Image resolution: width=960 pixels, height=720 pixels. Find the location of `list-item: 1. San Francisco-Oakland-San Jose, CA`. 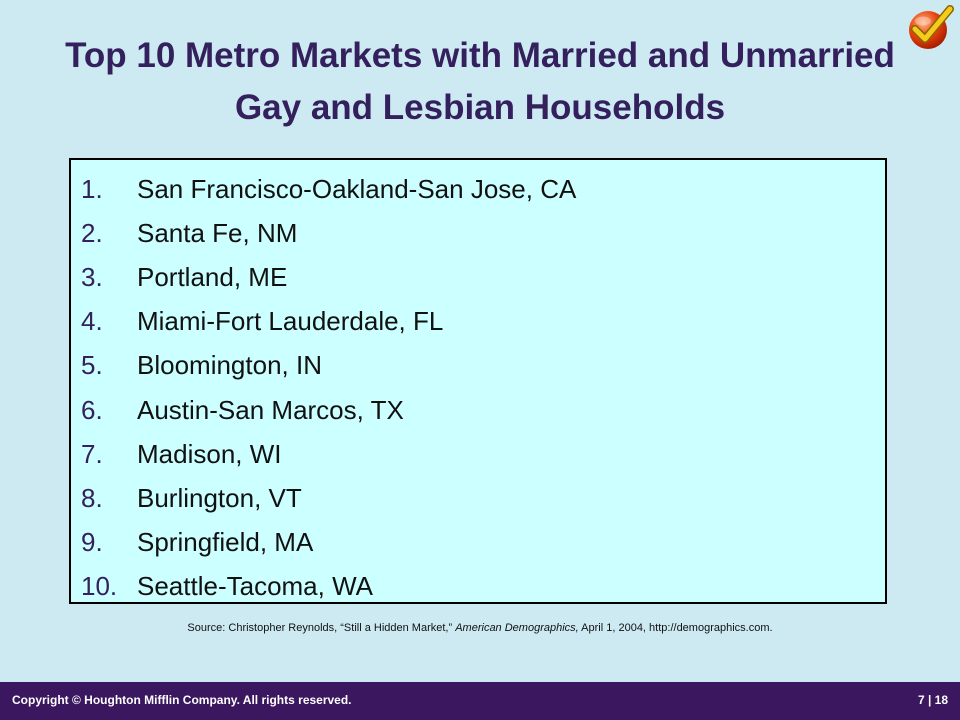

list-item: 1. San Francisco-Oakland-San Jose, CA is located at coordinates (478, 189).